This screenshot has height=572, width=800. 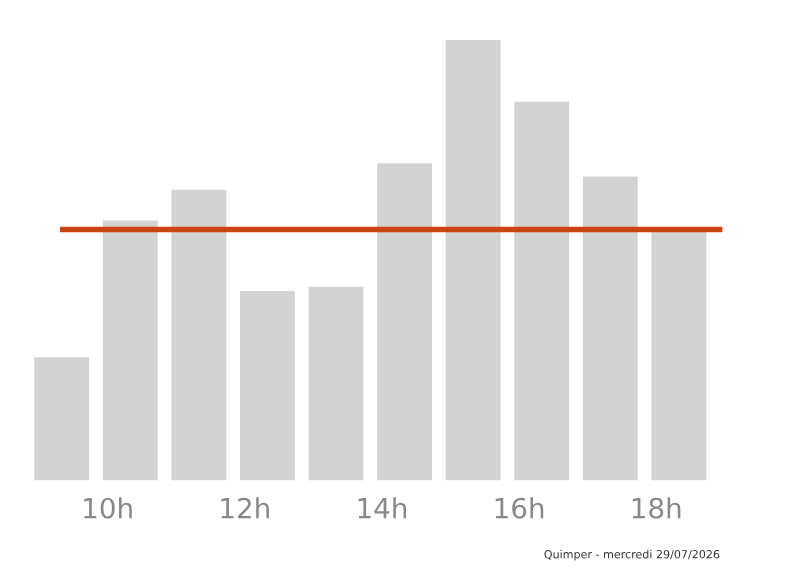 What do you see at coordinates (382, 508) in the screenshot?
I see `x-tick-label: 14h` at bounding box center [382, 508].